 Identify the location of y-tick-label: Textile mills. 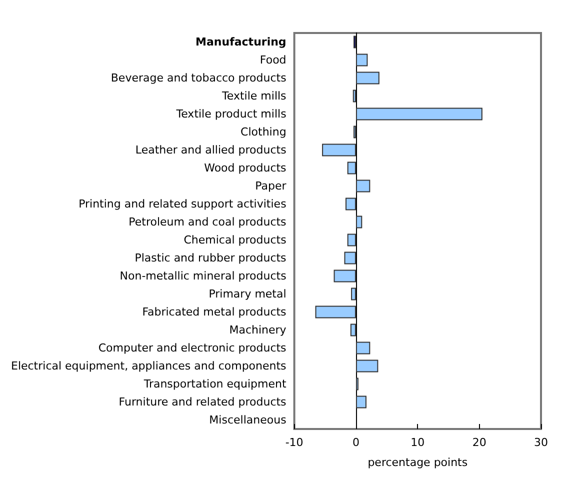
(254, 96).